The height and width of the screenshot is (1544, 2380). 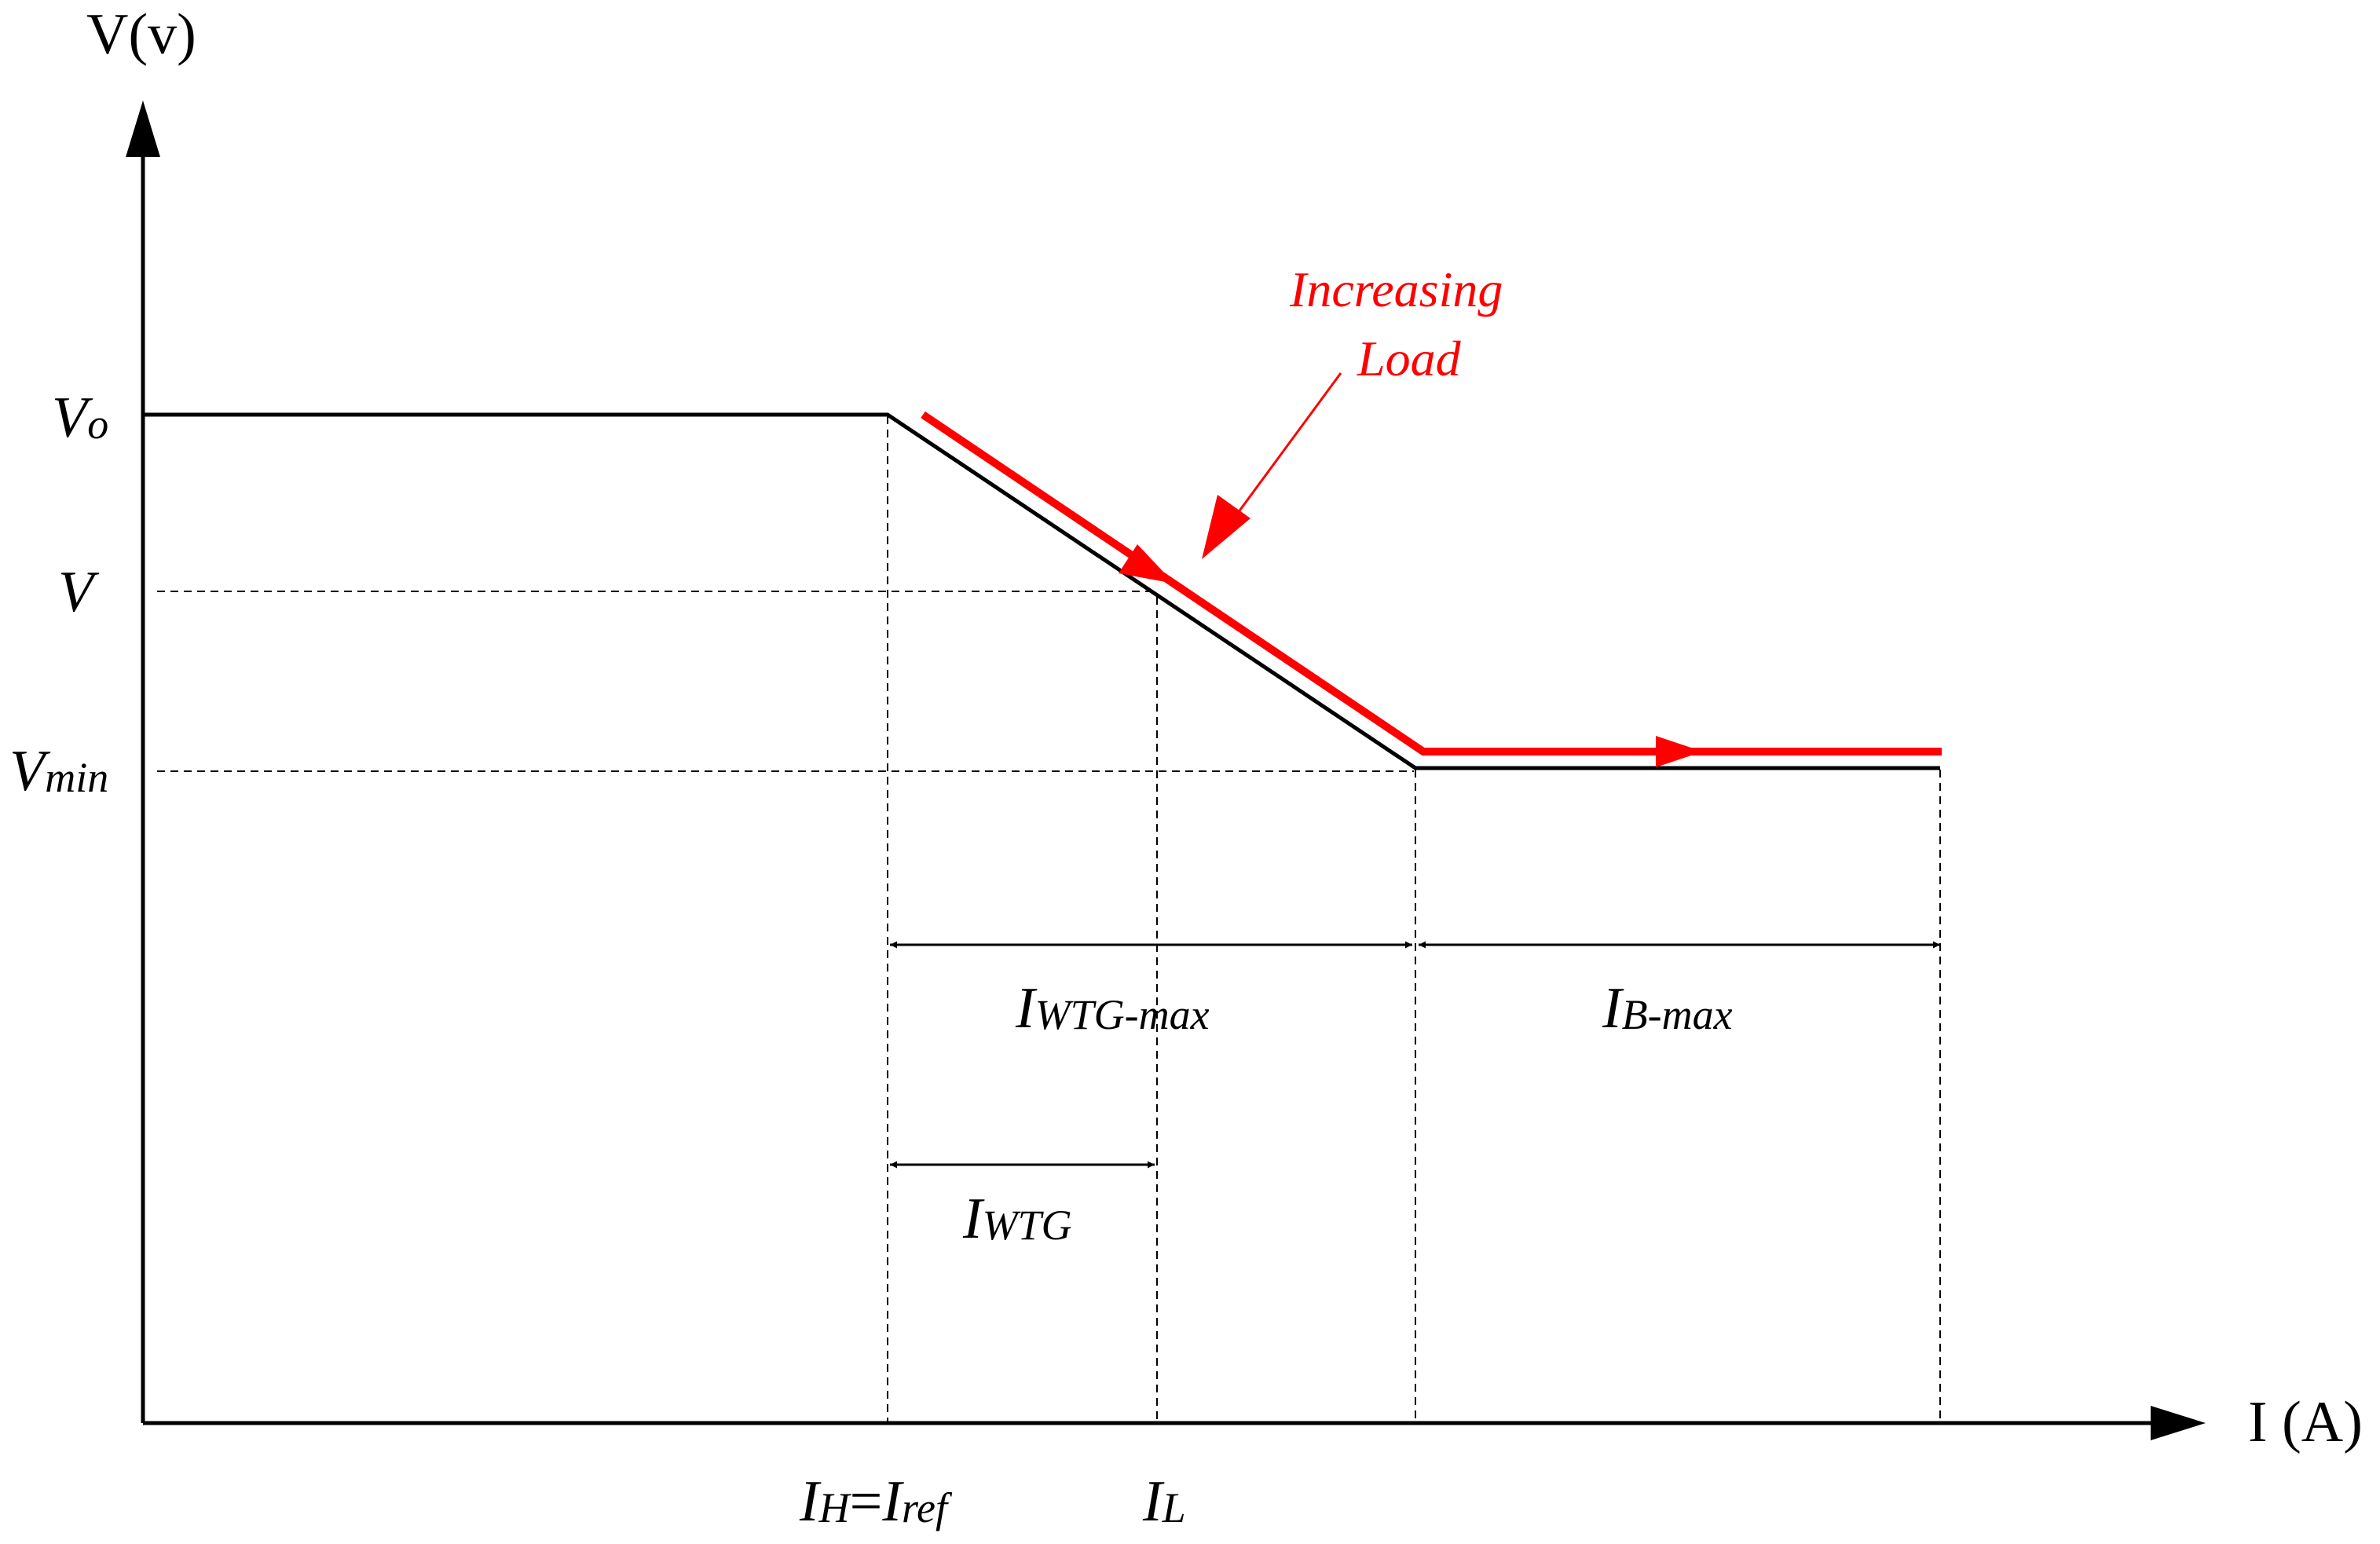 What do you see at coordinates (1112, 1008) in the screenshot?
I see `iwtg-max-label: IWTG-max` at bounding box center [1112, 1008].